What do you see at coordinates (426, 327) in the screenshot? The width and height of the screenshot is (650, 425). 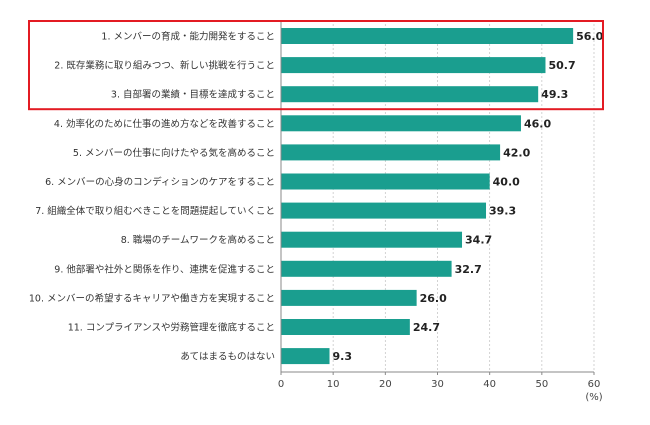 I see `value-label: 24.7` at bounding box center [426, 327].